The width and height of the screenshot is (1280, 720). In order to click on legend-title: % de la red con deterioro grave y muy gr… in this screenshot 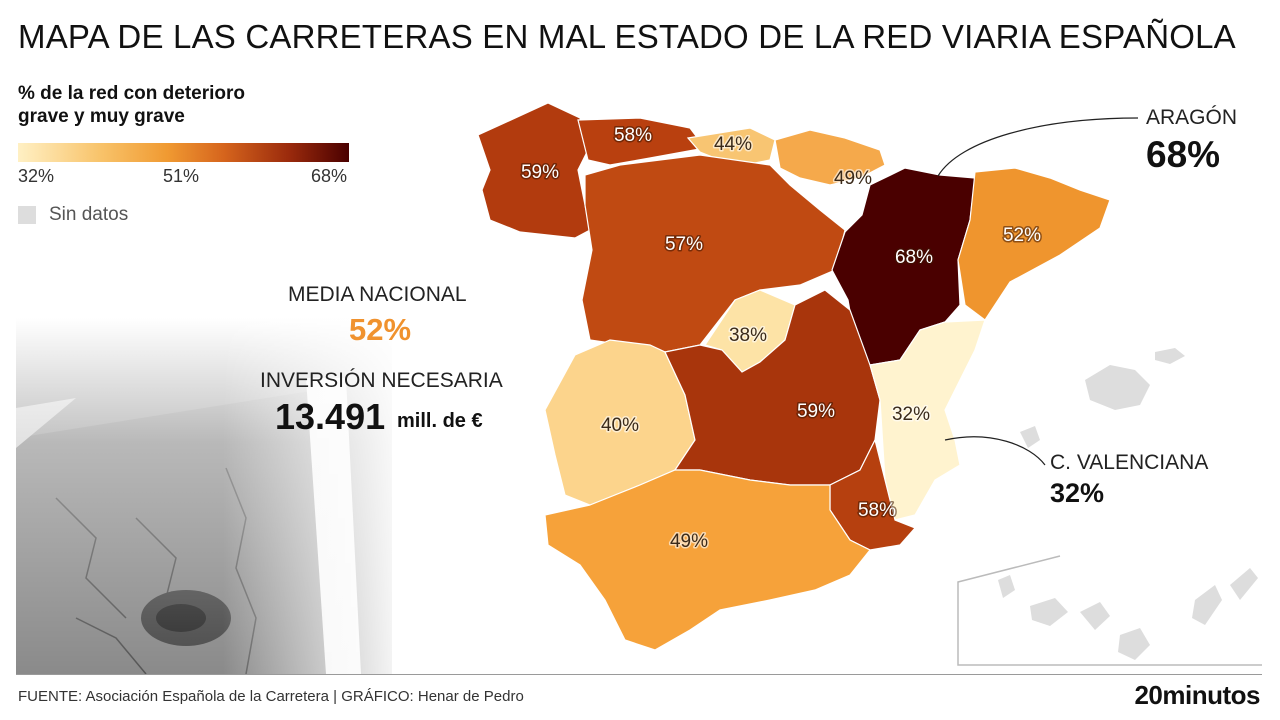, I will do `click(131, 105)`.